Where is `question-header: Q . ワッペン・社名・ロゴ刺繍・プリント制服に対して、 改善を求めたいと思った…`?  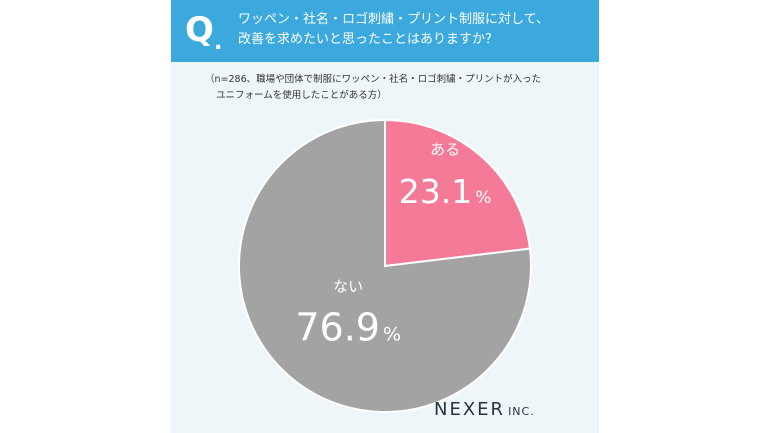 question-header: Q . ワッペン・社名・ロゴ刺繍・プリント制服に対して、 改善を求めたいと思った… is located at coordinates (385, 31).